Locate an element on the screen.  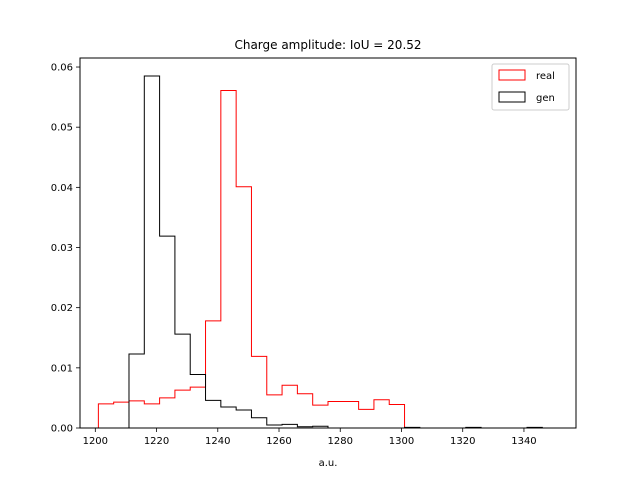
legend-swatch-real is located at coordinates (512, 75).